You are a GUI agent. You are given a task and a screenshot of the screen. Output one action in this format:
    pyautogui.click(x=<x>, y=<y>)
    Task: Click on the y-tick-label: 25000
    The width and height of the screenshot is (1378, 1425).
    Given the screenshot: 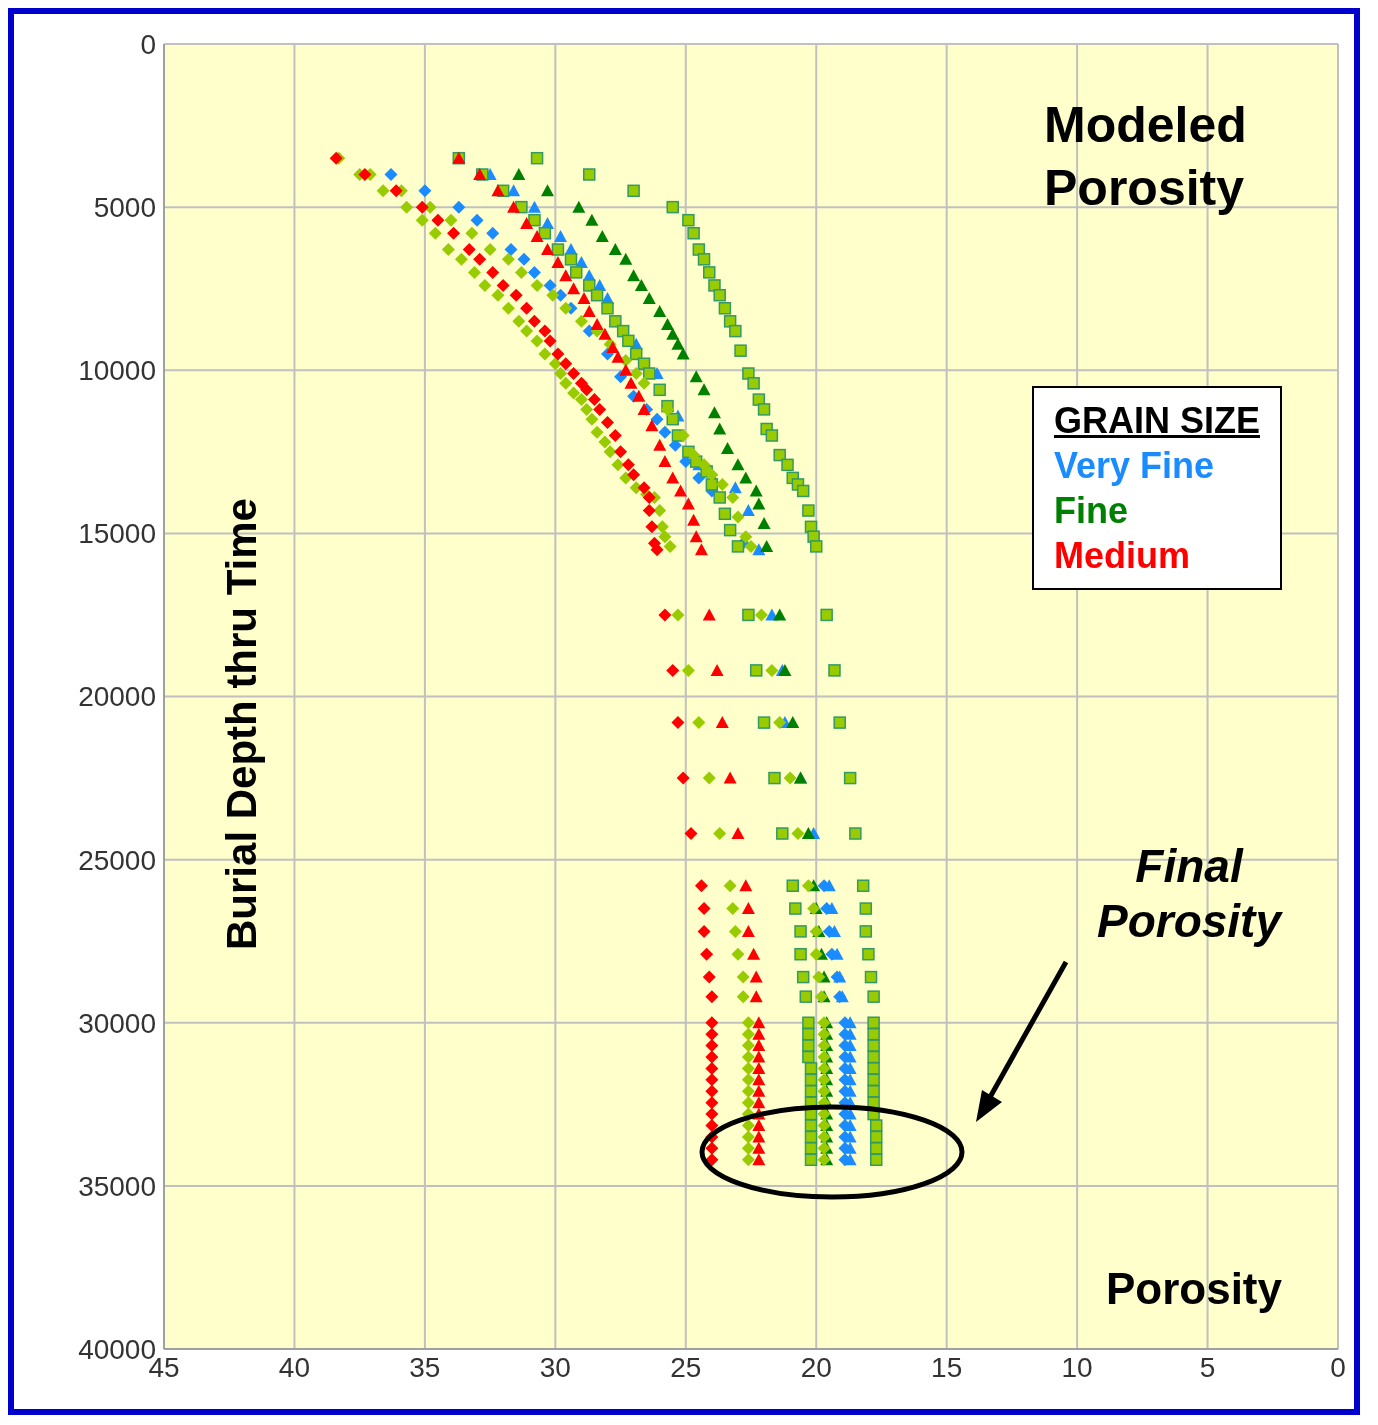 What is the action you would take?
    pyautogui.click(x=117, y=860)
    